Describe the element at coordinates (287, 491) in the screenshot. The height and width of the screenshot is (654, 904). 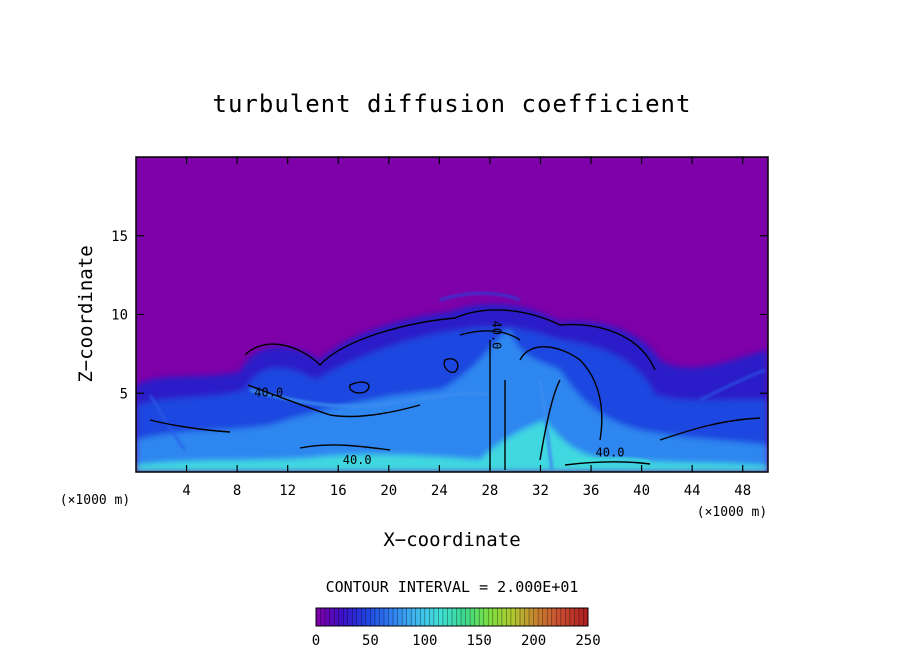
I see `x-tick-label: 12` at that location.